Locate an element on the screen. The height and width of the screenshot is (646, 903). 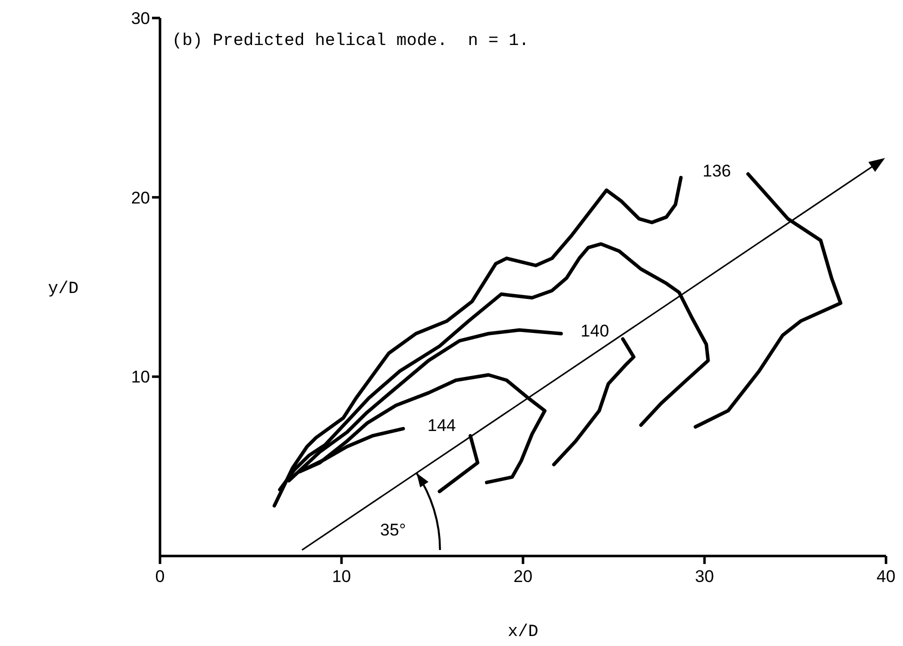
y-axis-title: y/D is located at coordinates (63, 290).